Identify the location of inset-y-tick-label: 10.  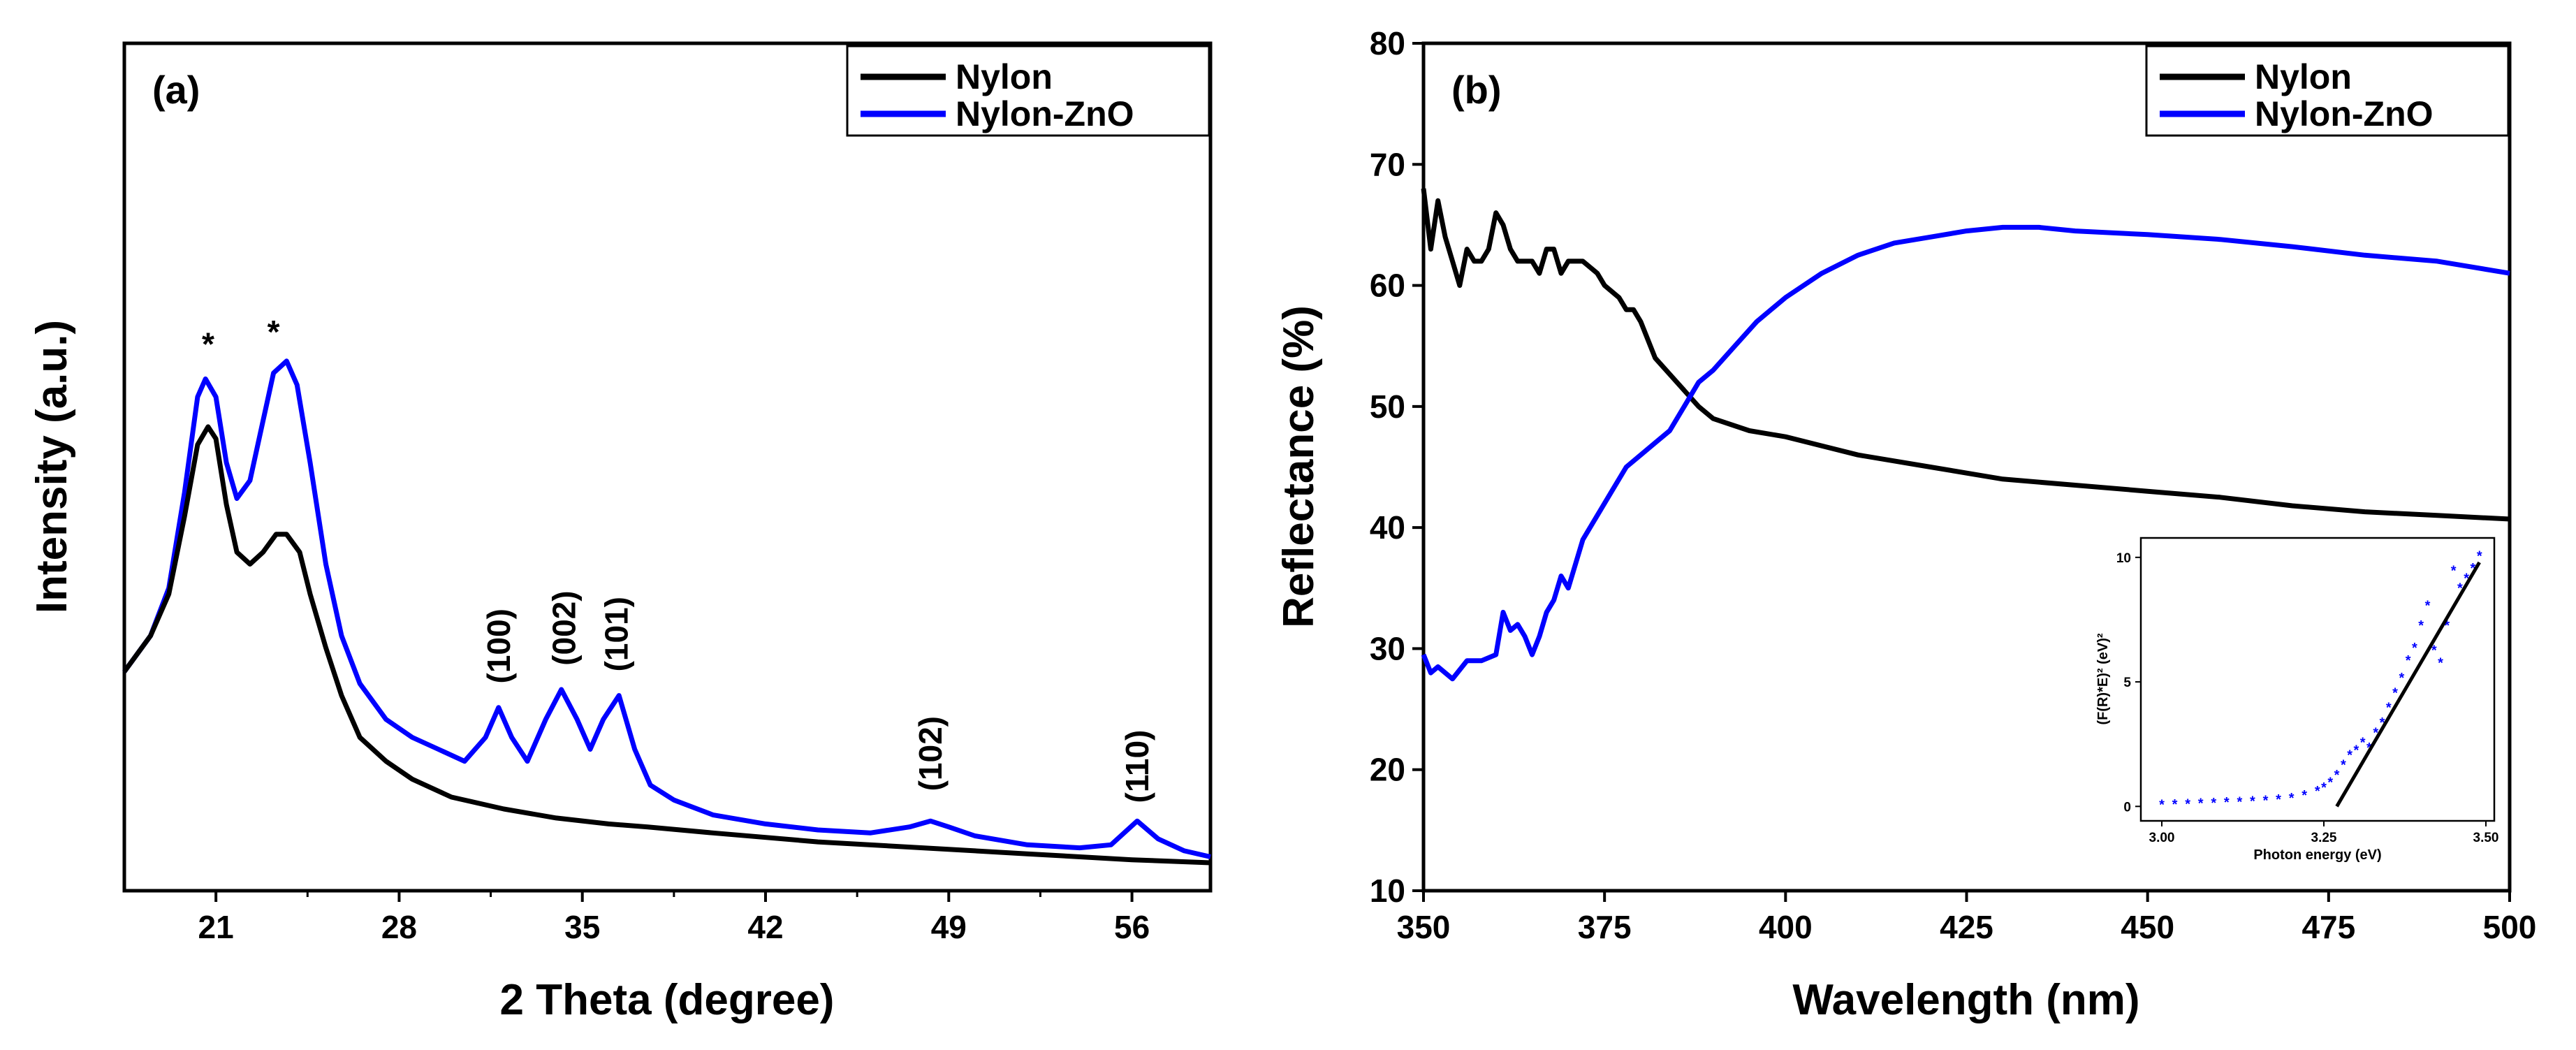
(2123, 558).